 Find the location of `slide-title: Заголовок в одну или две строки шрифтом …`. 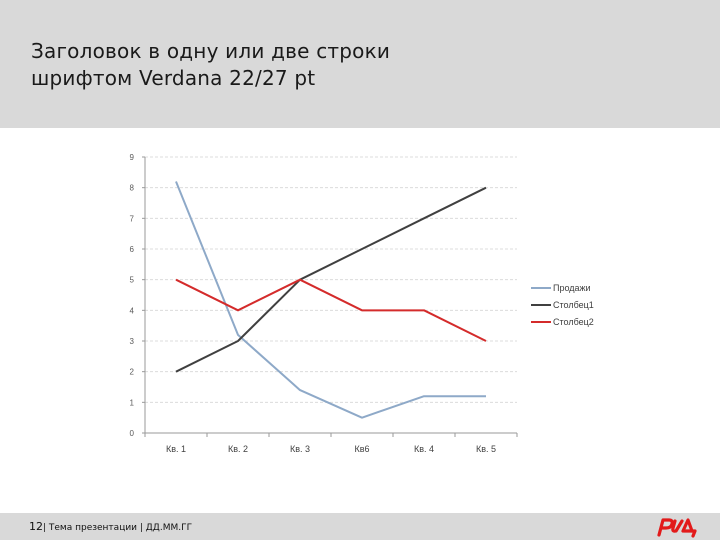

slide-title: Заголовок в одну или две строки шрифтом … is located at coordinates (211, 64).